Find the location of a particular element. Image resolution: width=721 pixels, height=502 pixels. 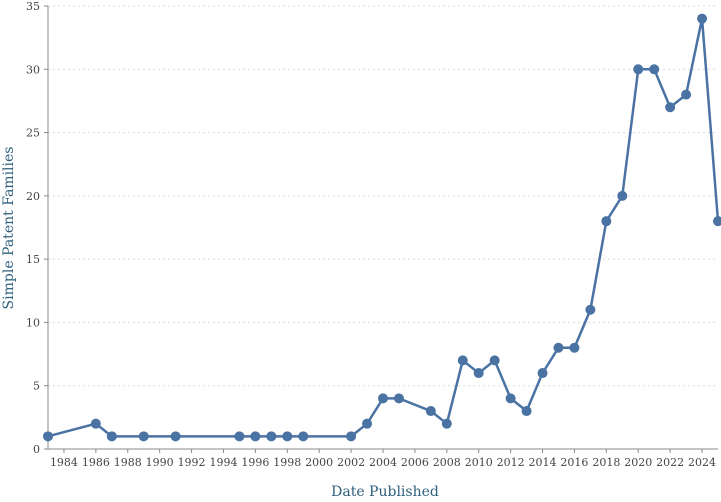

x-tick-label: 2002 is located at coordinates (351, 462).